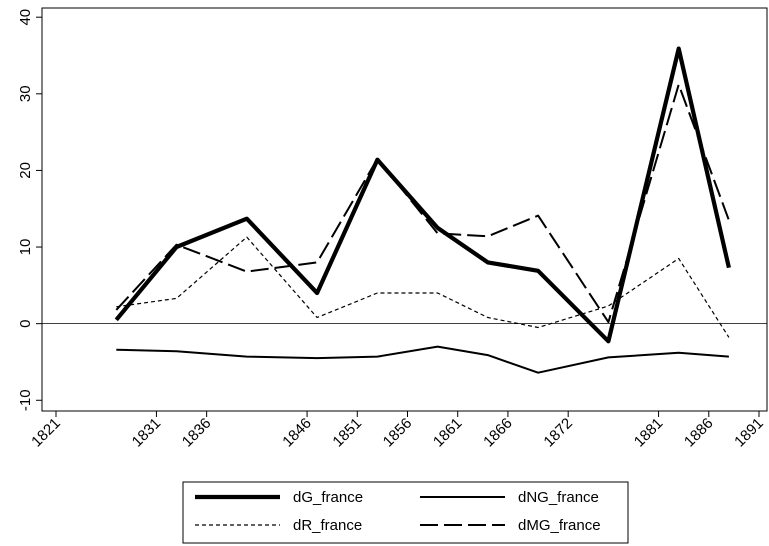 This screenshot has width=769, height=546. What do you see at coordinates (147, 433) in the screenshot?
I see `x-tick-label-1831: 1831` at bounding box center [147, 433].